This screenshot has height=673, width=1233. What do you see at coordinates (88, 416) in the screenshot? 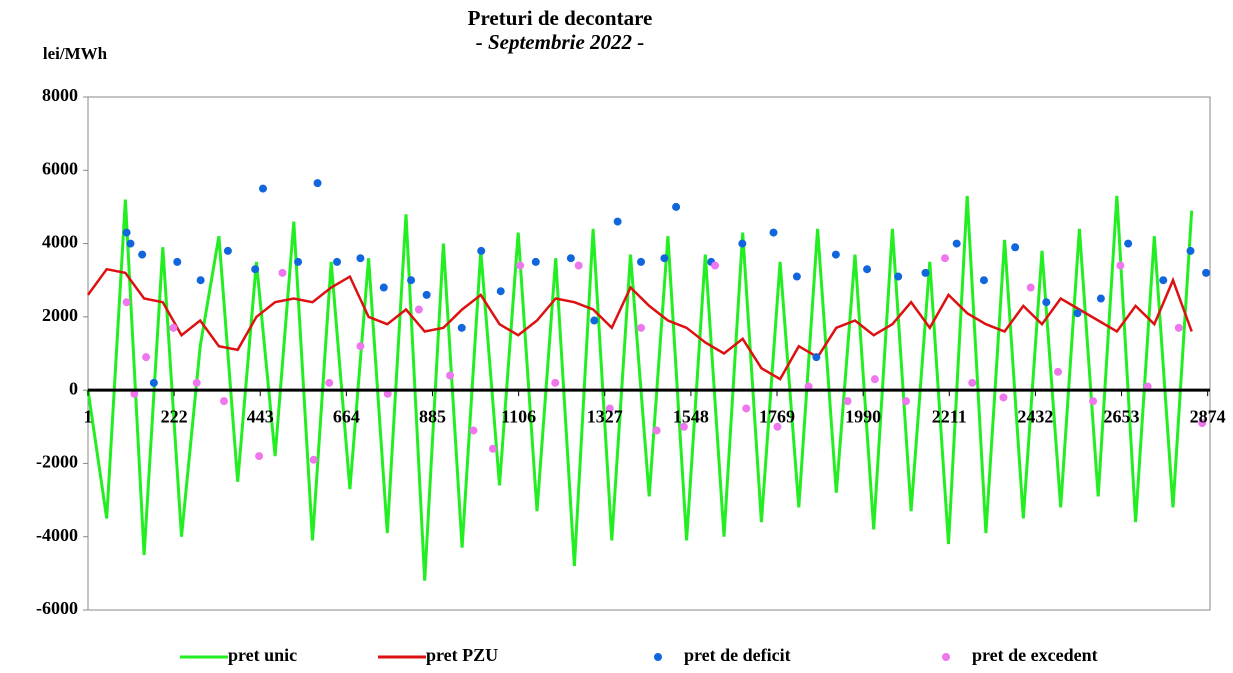
I see `x-tick-label: 1` at bounding box center [88, 416].